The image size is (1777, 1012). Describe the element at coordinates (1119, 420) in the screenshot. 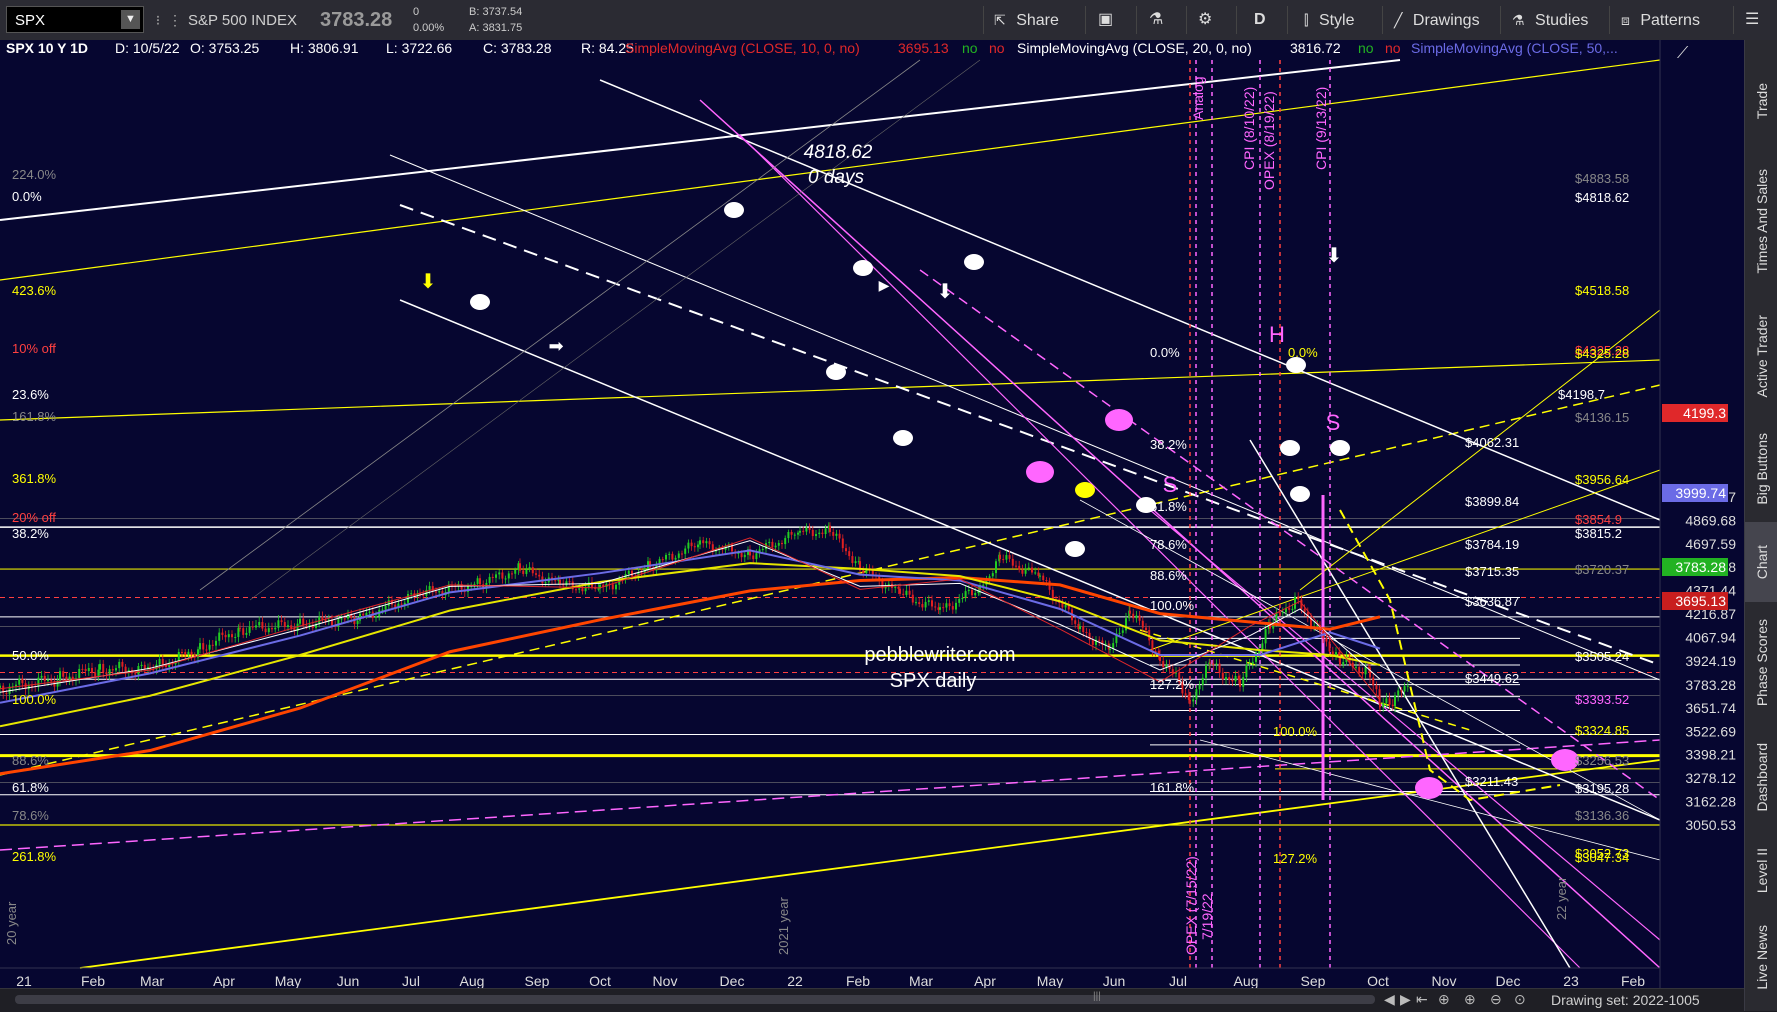

I see `target-marker` at that location.